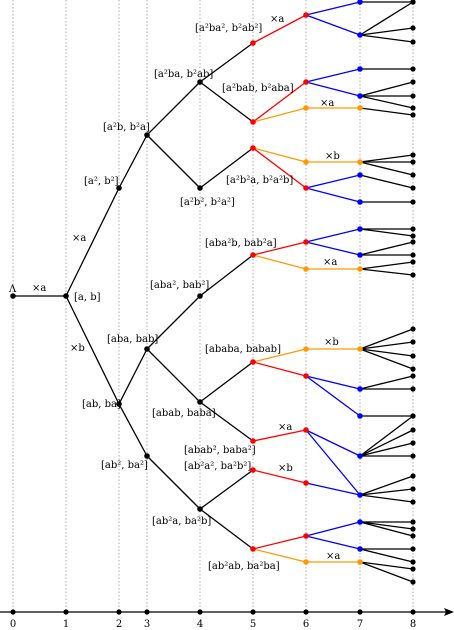 This screenshot has width=454, height=630. Describe the element at coordinates (119, 624) in the screenshot. I see `axis-tick-label-2: 2` at that location.